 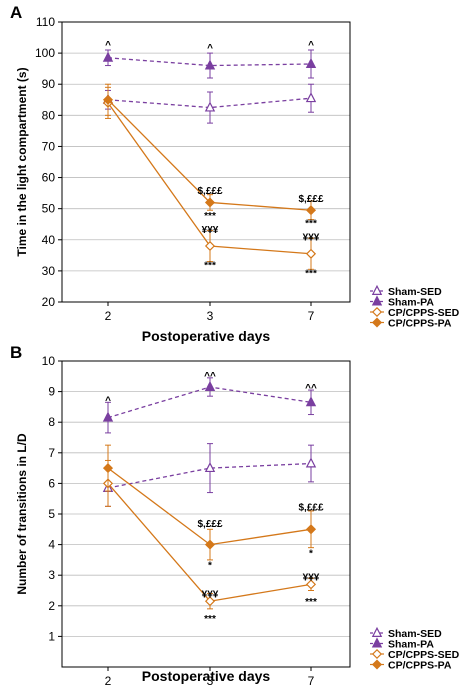 I want to click on panel-a-letter: A, so click(x=16, y=12).